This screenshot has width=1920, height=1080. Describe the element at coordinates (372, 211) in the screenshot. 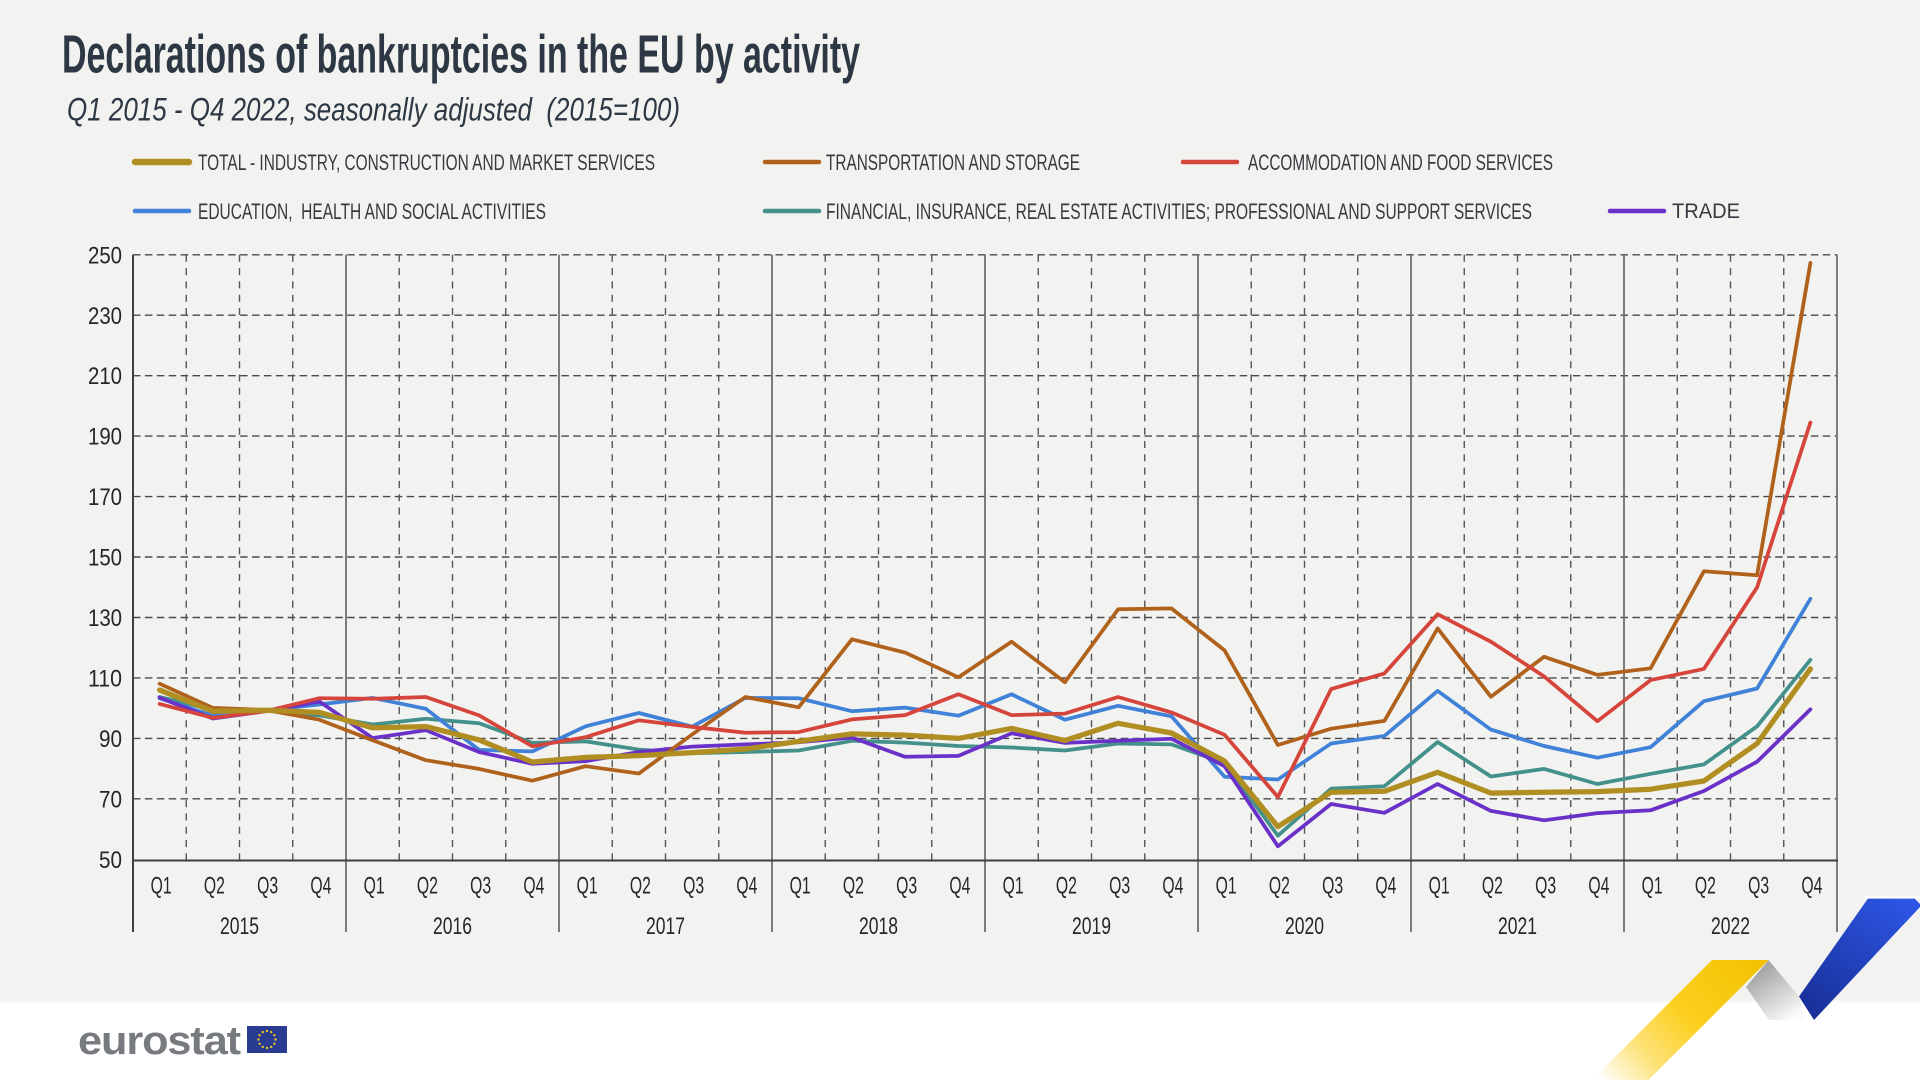

I see `svg-text:EDUCATION, HEALTH AND SOCIAL: EDUCATION, HEALTH AND SOCIAL ACTIVITIES` at that location.